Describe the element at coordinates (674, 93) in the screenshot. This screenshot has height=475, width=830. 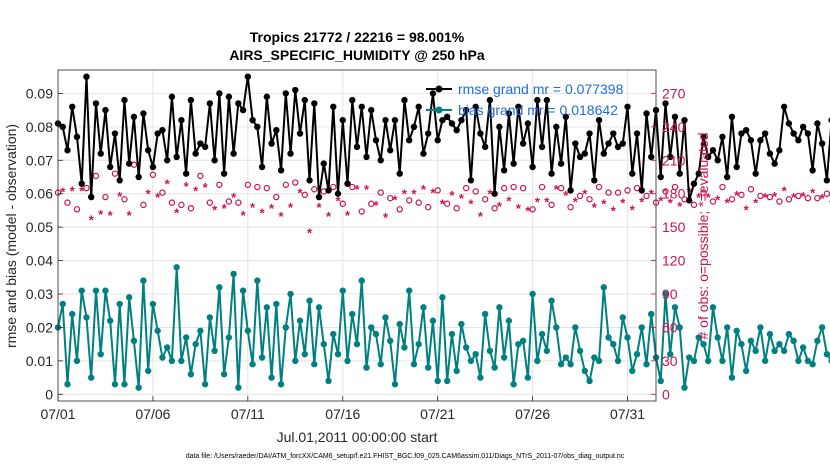
I see `y2-tick-label: 270` at that location.